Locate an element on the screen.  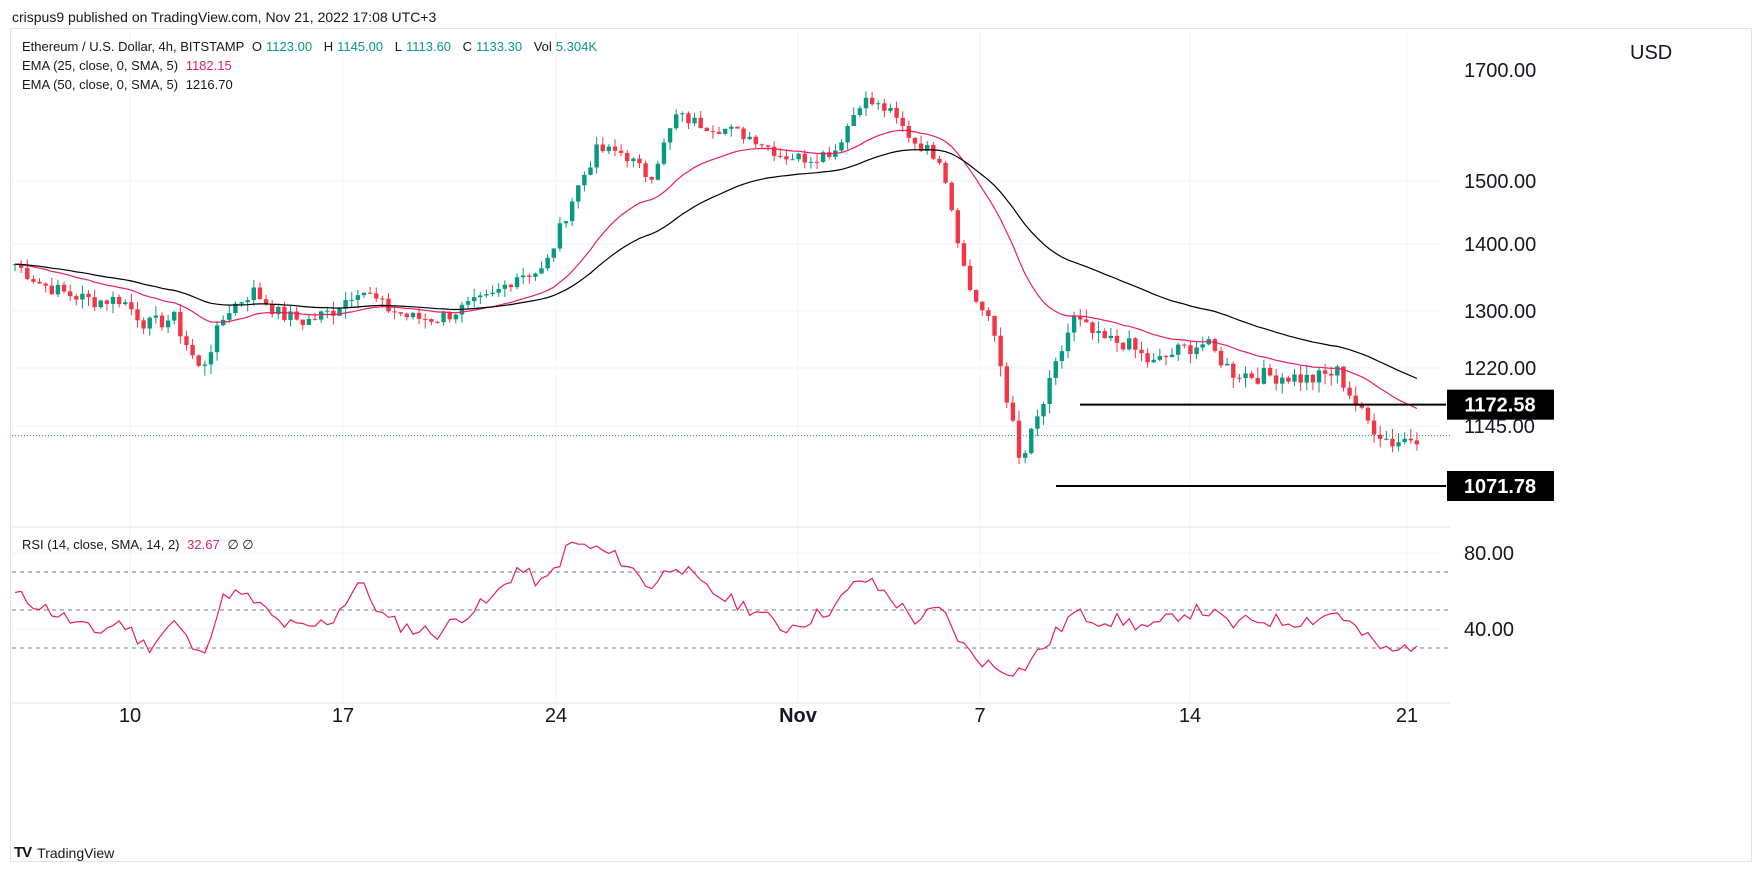
open-label: O is located at coordinates (257, 46).